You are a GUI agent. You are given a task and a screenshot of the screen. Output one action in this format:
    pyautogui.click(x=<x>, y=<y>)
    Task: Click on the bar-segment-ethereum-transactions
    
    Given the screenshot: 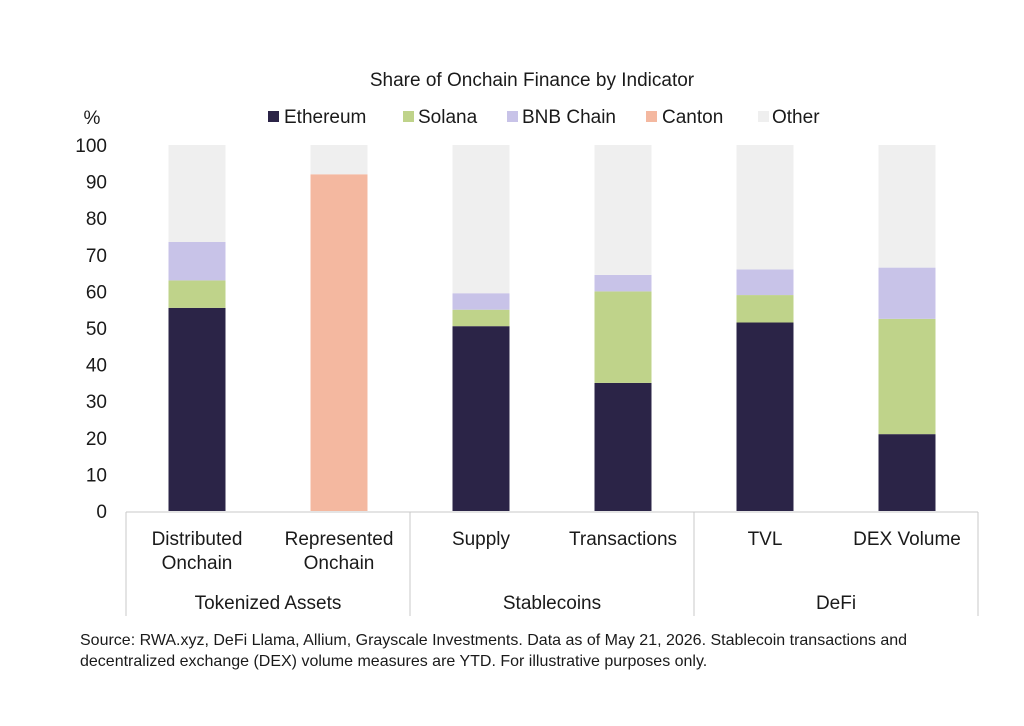 What is the action you would take?
    pyautogui.click(x=623, y=446)
    